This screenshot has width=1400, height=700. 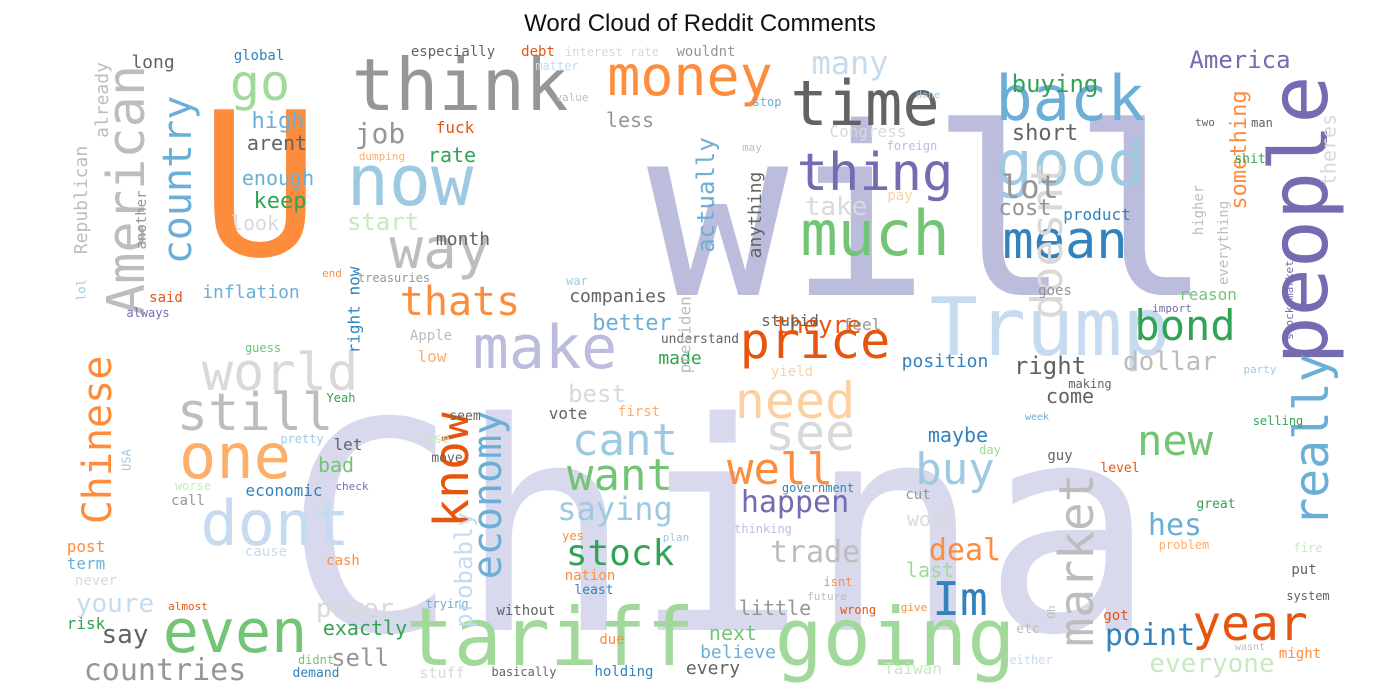 What do you see at coordinates (1069, 98) in the screenshot?
I see `word-back: back` at bounding box center [1069, 98].